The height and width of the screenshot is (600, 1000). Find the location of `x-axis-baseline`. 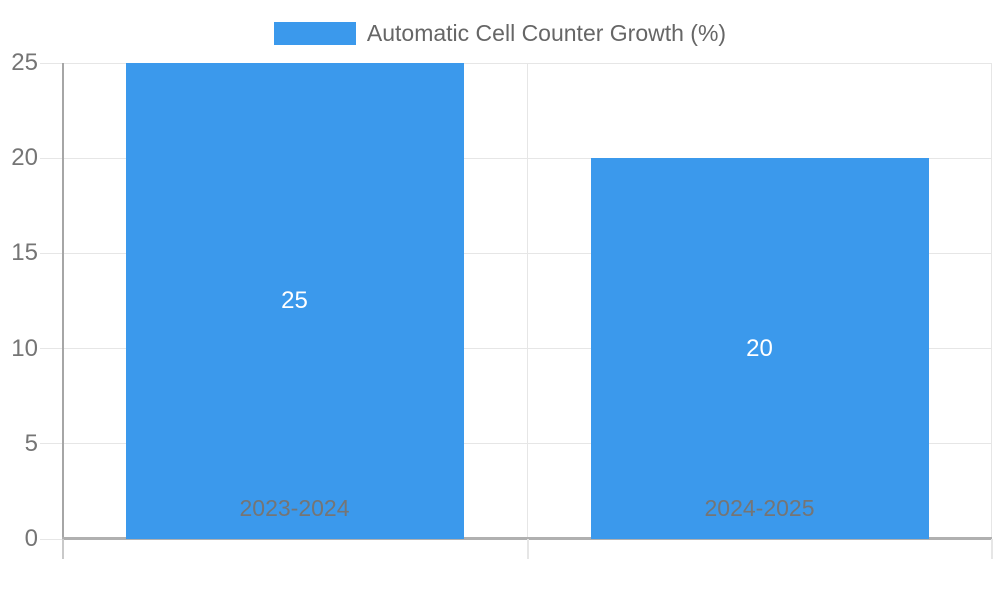

x-axis-baseline is located at coordinates (527, 538).